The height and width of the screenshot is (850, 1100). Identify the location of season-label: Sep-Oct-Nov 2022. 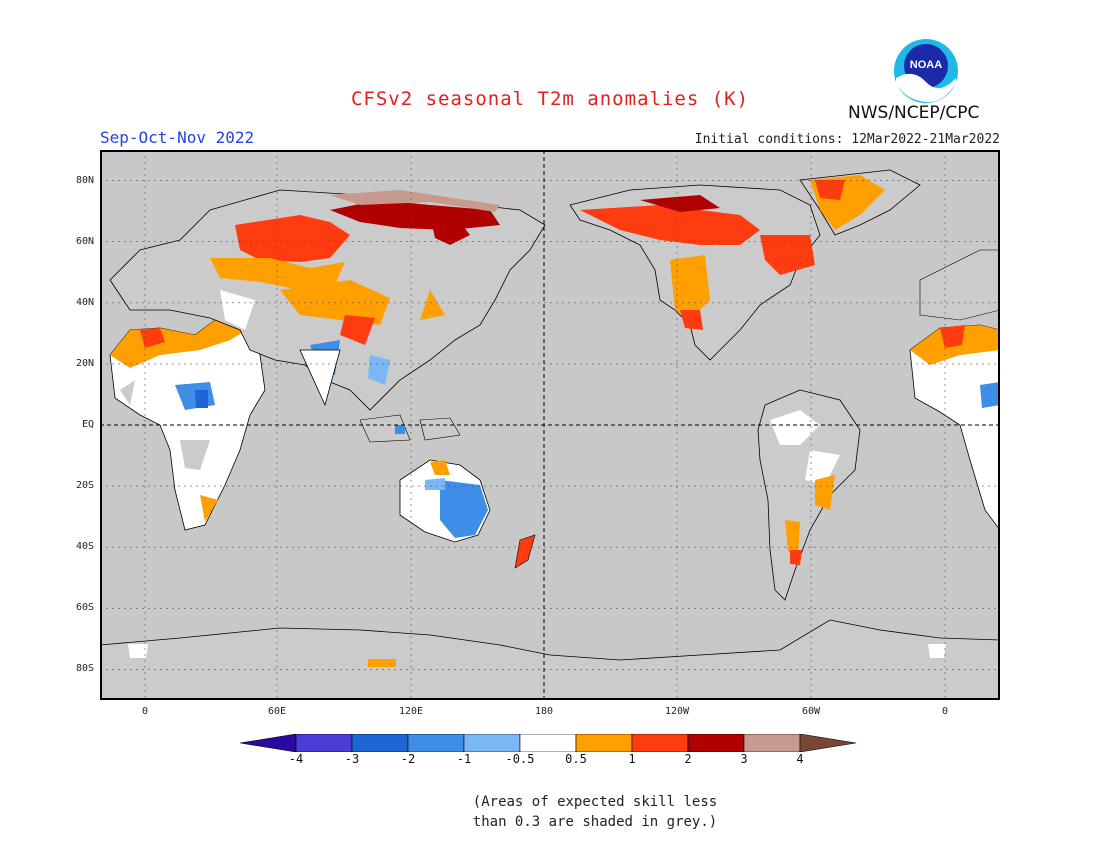
(177, 137).